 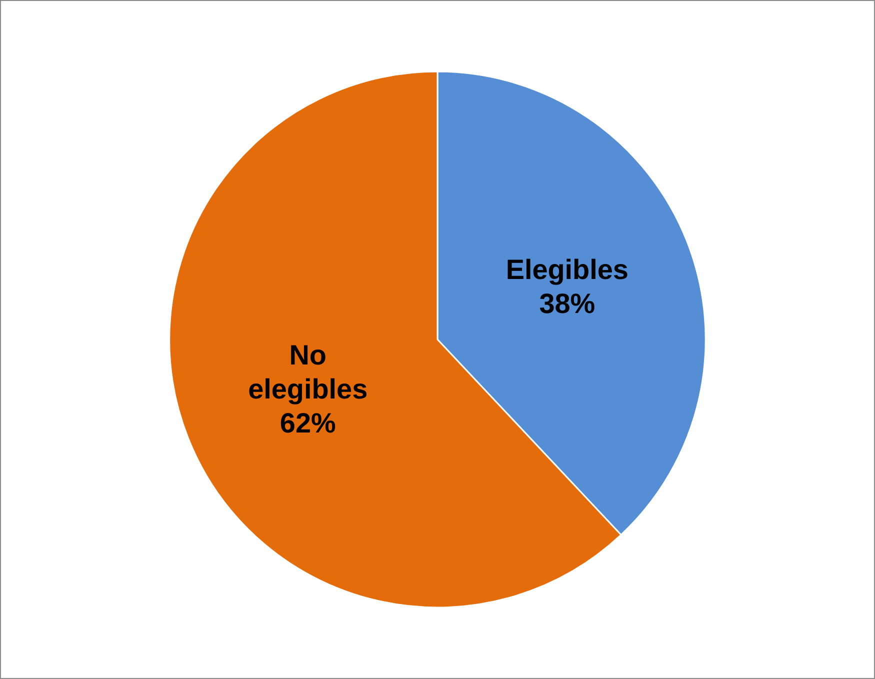 What do you see at coordinates (567, 303) in the screenshot?
I see `data-label: 38%` at bounding box center [567, 303].